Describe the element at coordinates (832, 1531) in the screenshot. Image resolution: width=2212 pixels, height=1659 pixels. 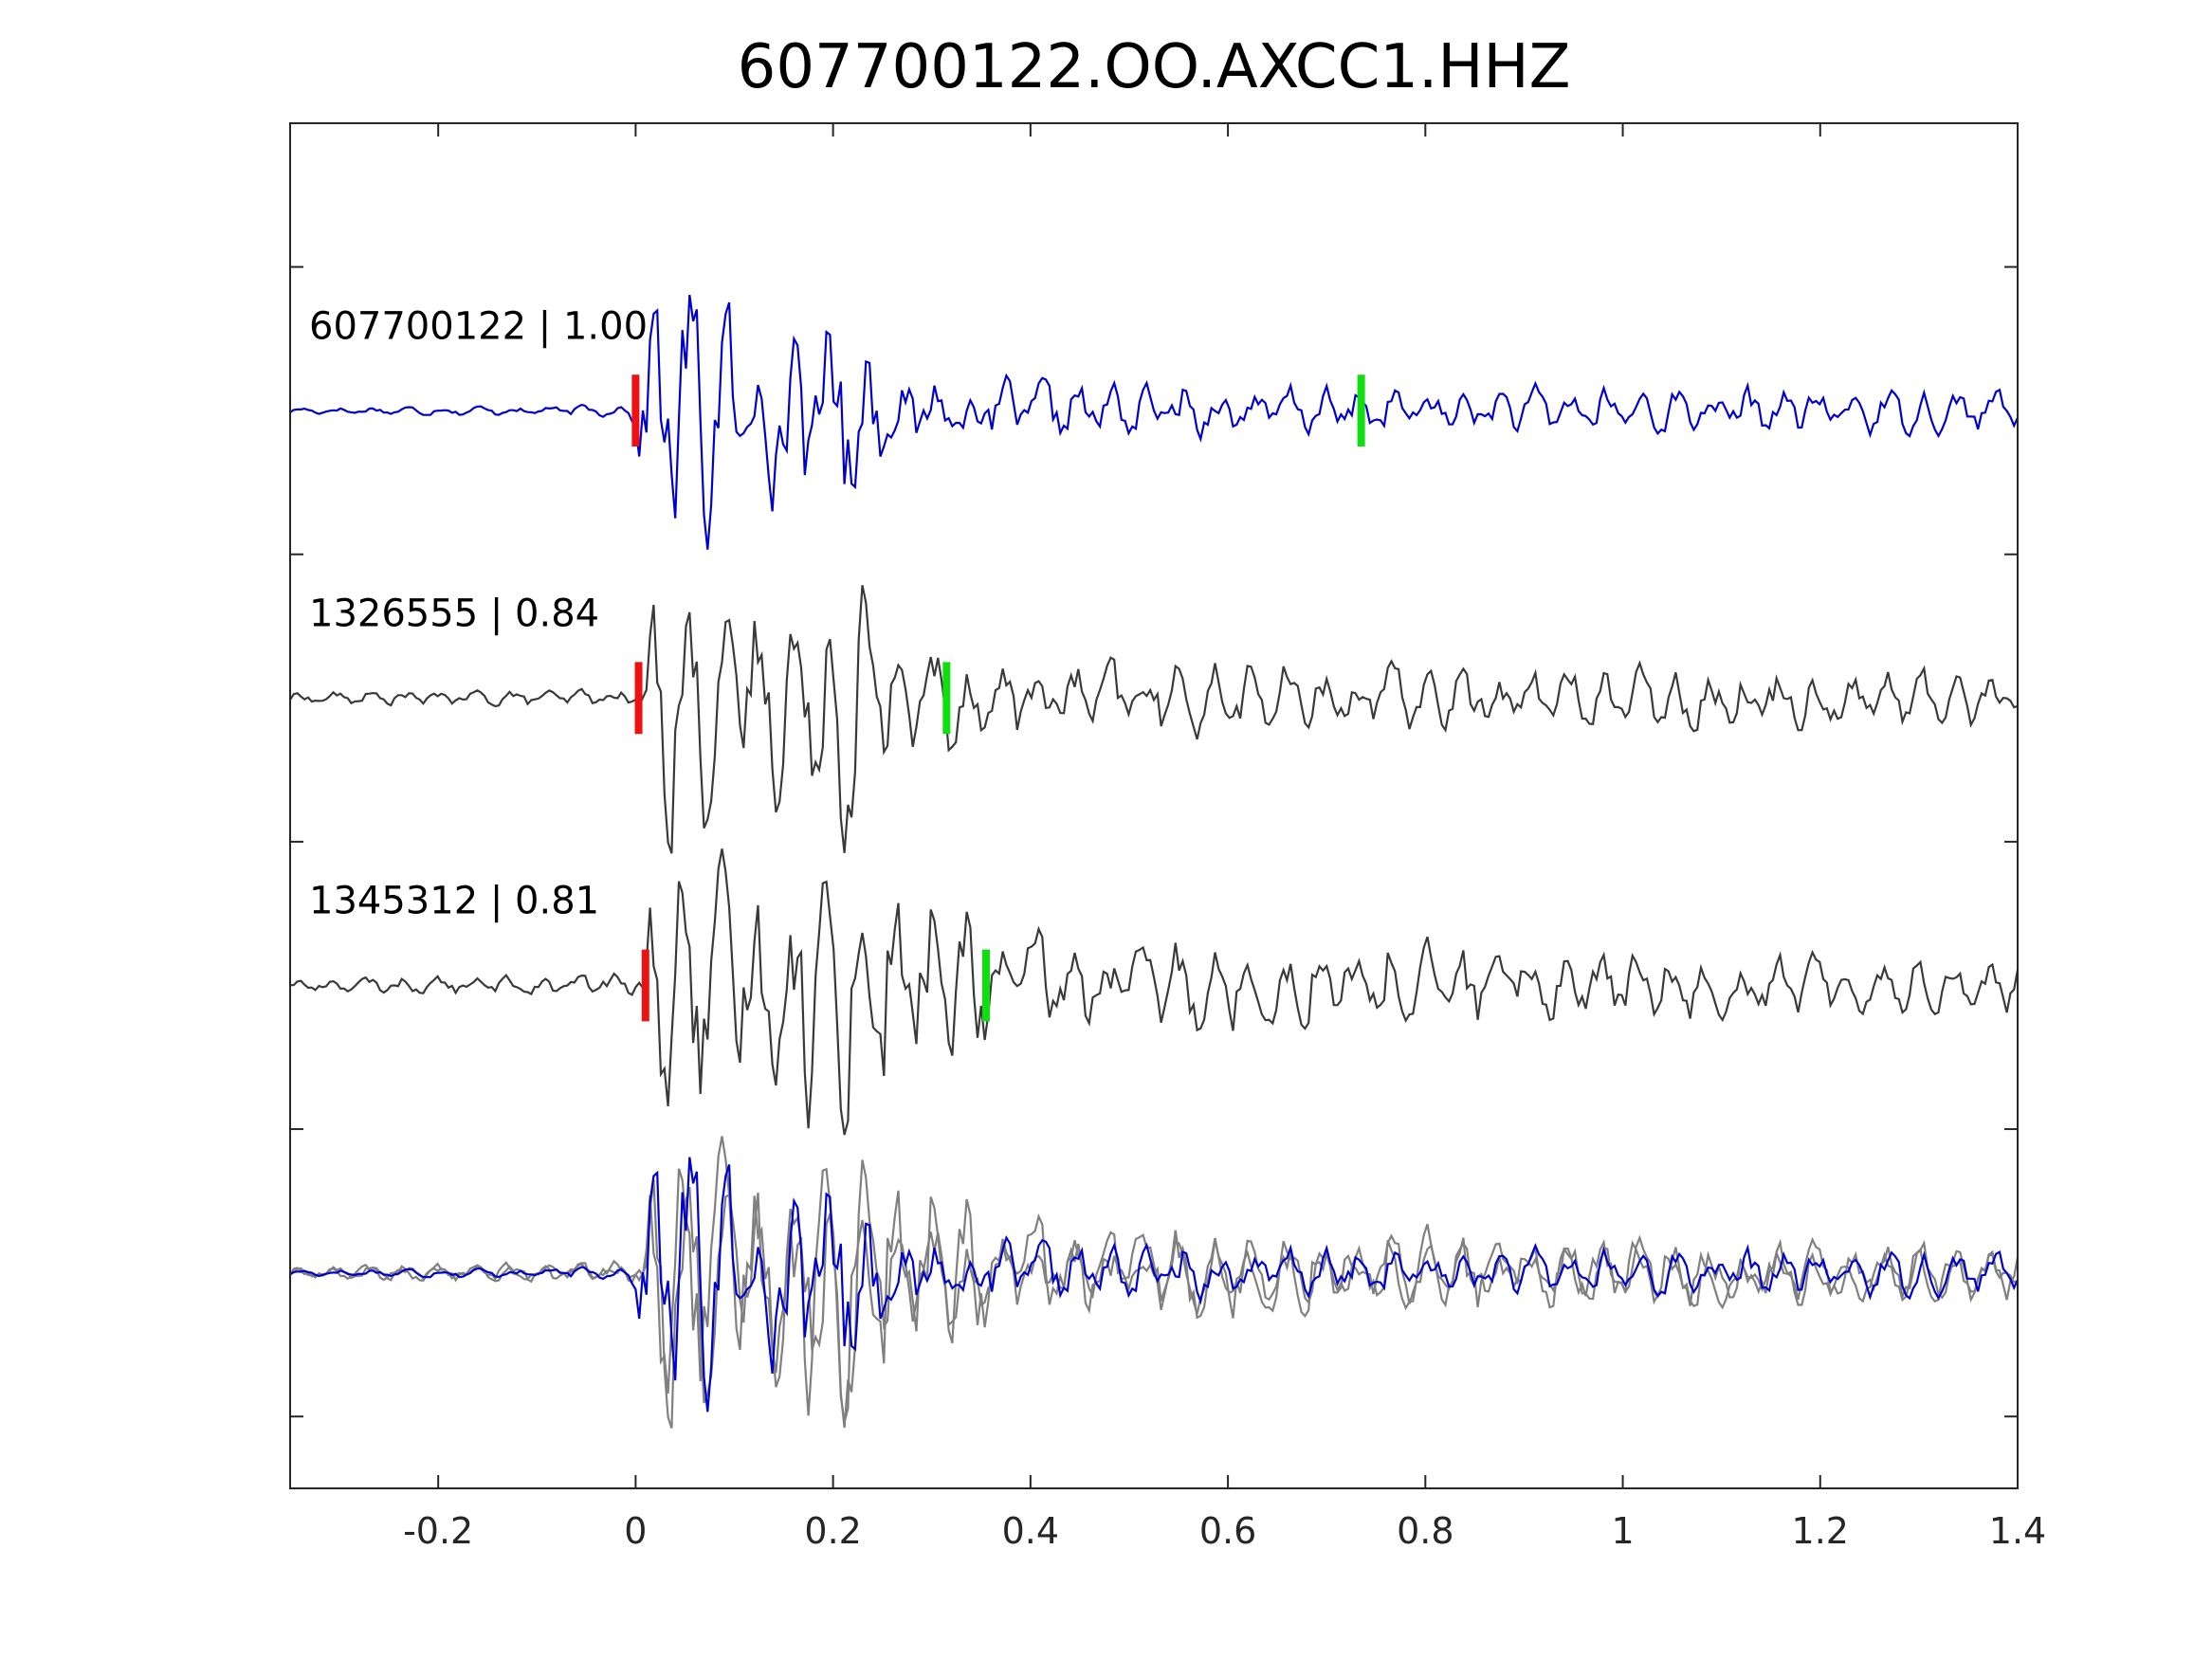
I see `x-tick-label: 0.2` at that location.